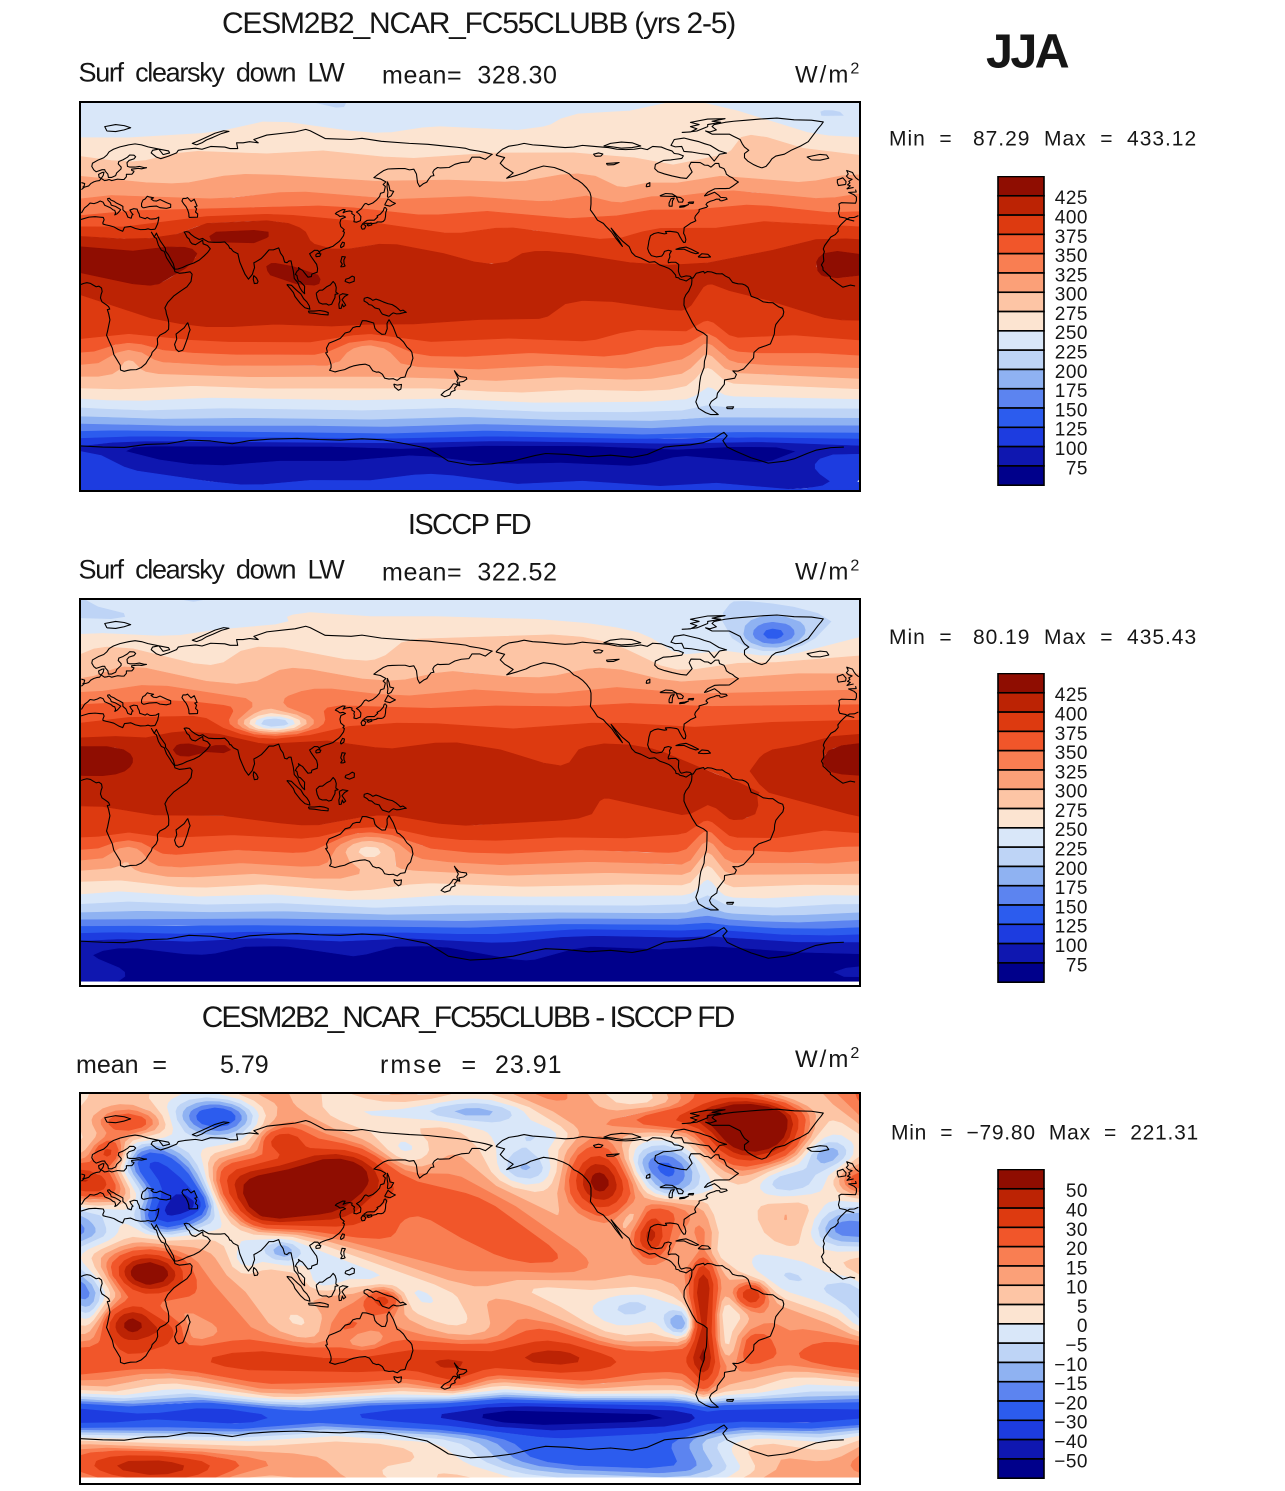 The height and width of the screenshot is (1491, 1285). What do you see at coordinates (469, 525) in the screenshot?
I see `svg-text: ISCCP FD` at bounding box center [469, 525].